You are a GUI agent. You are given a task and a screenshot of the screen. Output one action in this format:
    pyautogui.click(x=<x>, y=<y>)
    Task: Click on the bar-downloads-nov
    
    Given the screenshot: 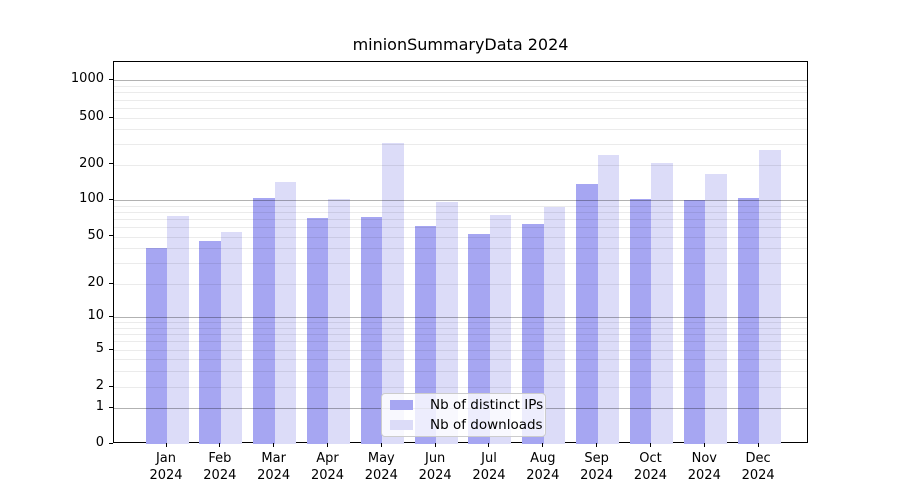 What is the action you would take?
    pyautogui.click(x=716, y=308)
    